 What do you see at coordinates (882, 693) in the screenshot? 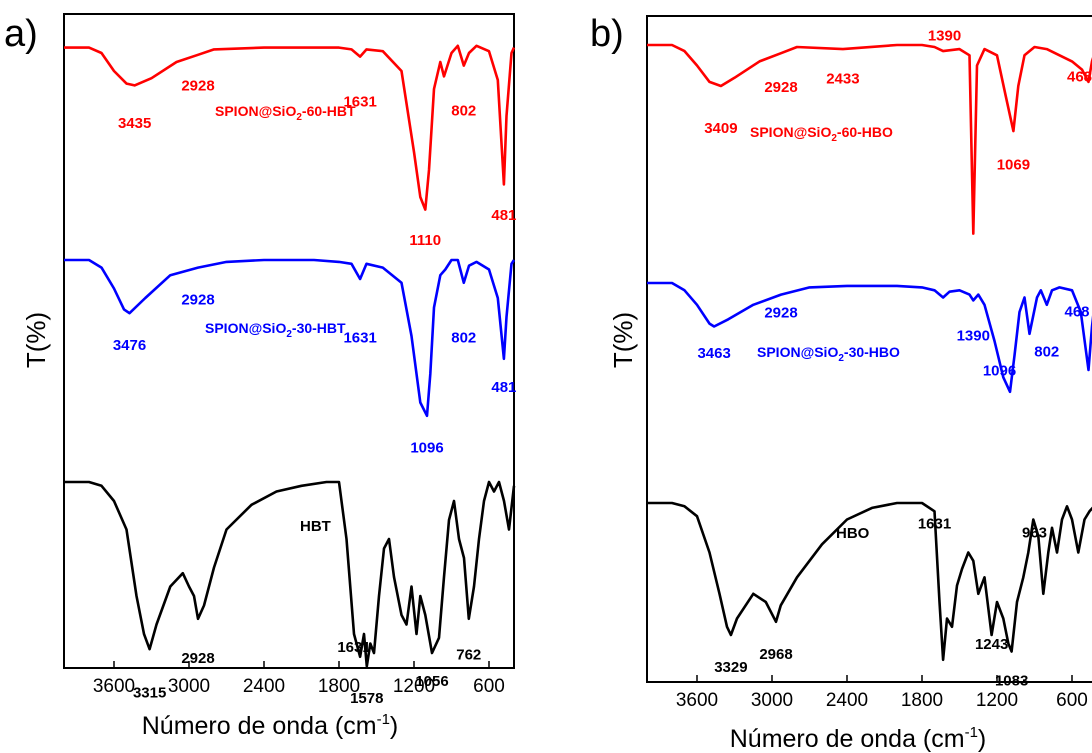
I see `panel-b-x-ticks: 3600 3000 2400 1800 1200 600` at bounding box center [882, 693].